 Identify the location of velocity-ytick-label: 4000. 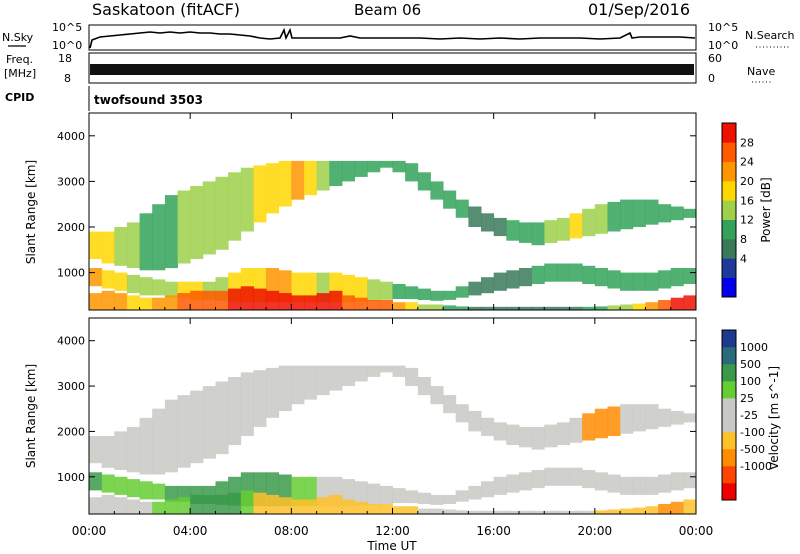
(71, 341).